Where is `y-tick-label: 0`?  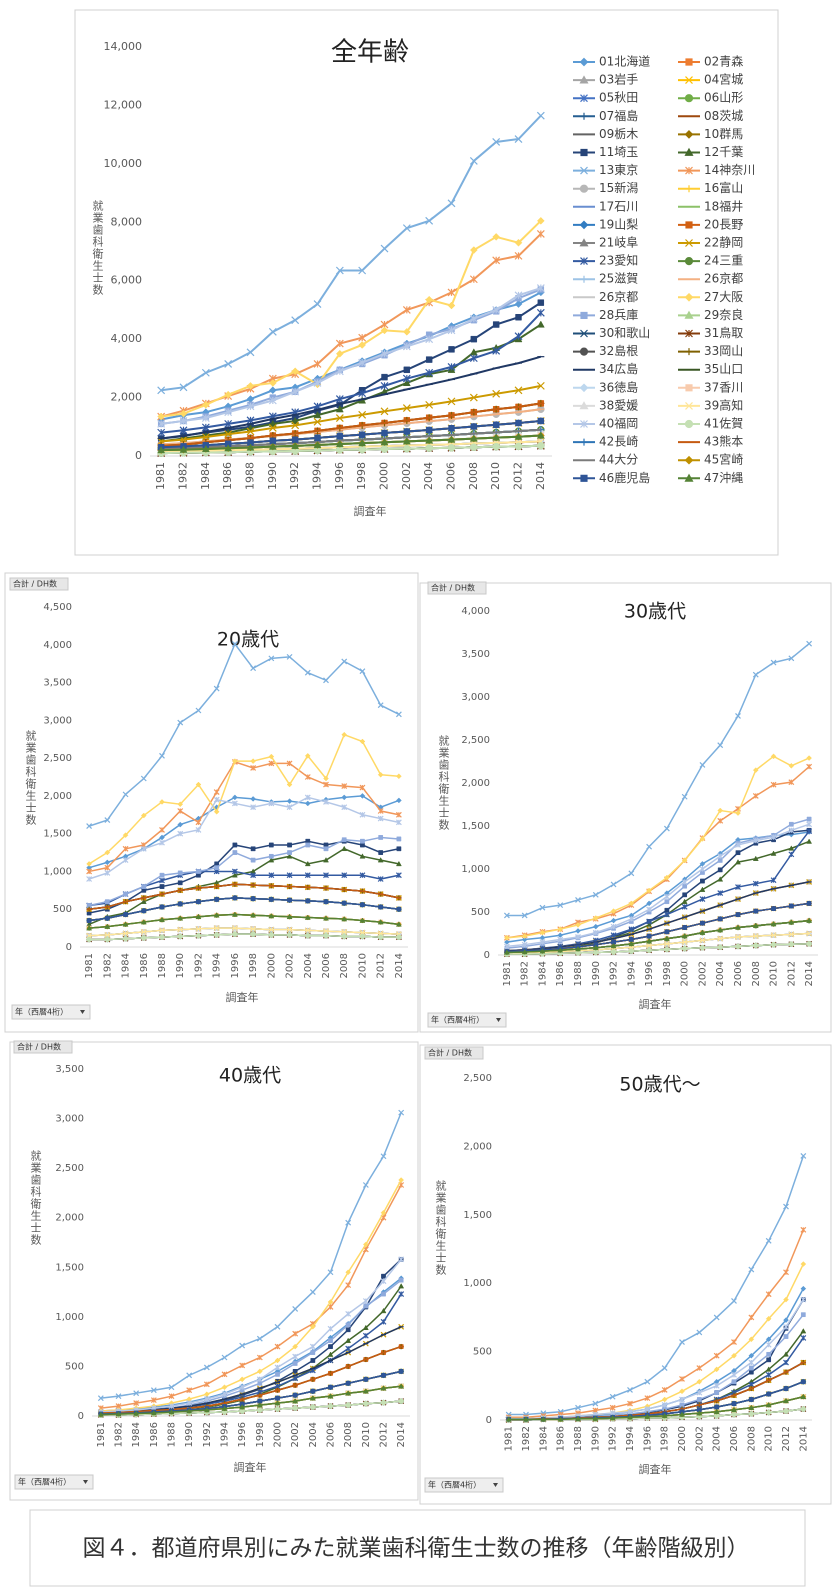 y-tick-label: 0 is located at coordinates (138, 455).